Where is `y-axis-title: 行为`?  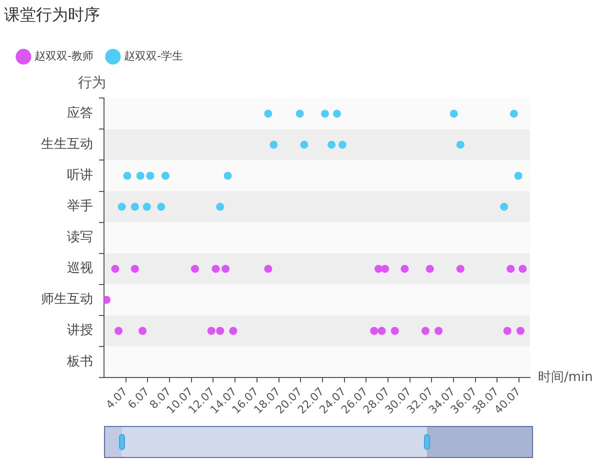
y-axis-title: 行为 is located at coordinates (92, 82).